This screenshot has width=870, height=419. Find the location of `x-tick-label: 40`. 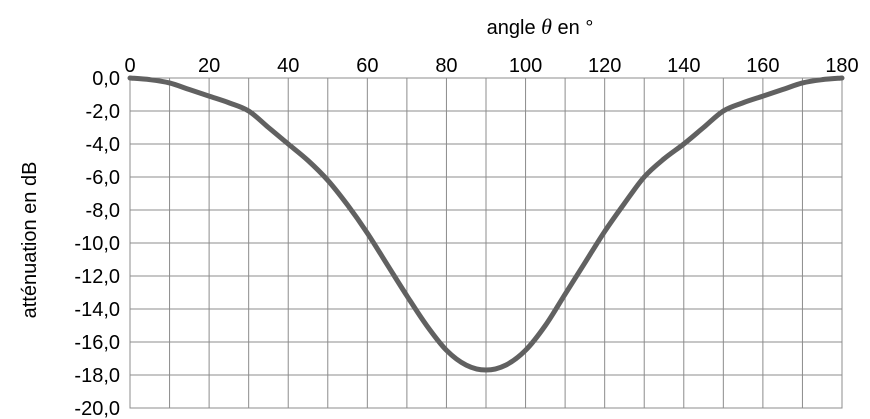

x-tick-label: 40 is located at coordinates (288, 66).